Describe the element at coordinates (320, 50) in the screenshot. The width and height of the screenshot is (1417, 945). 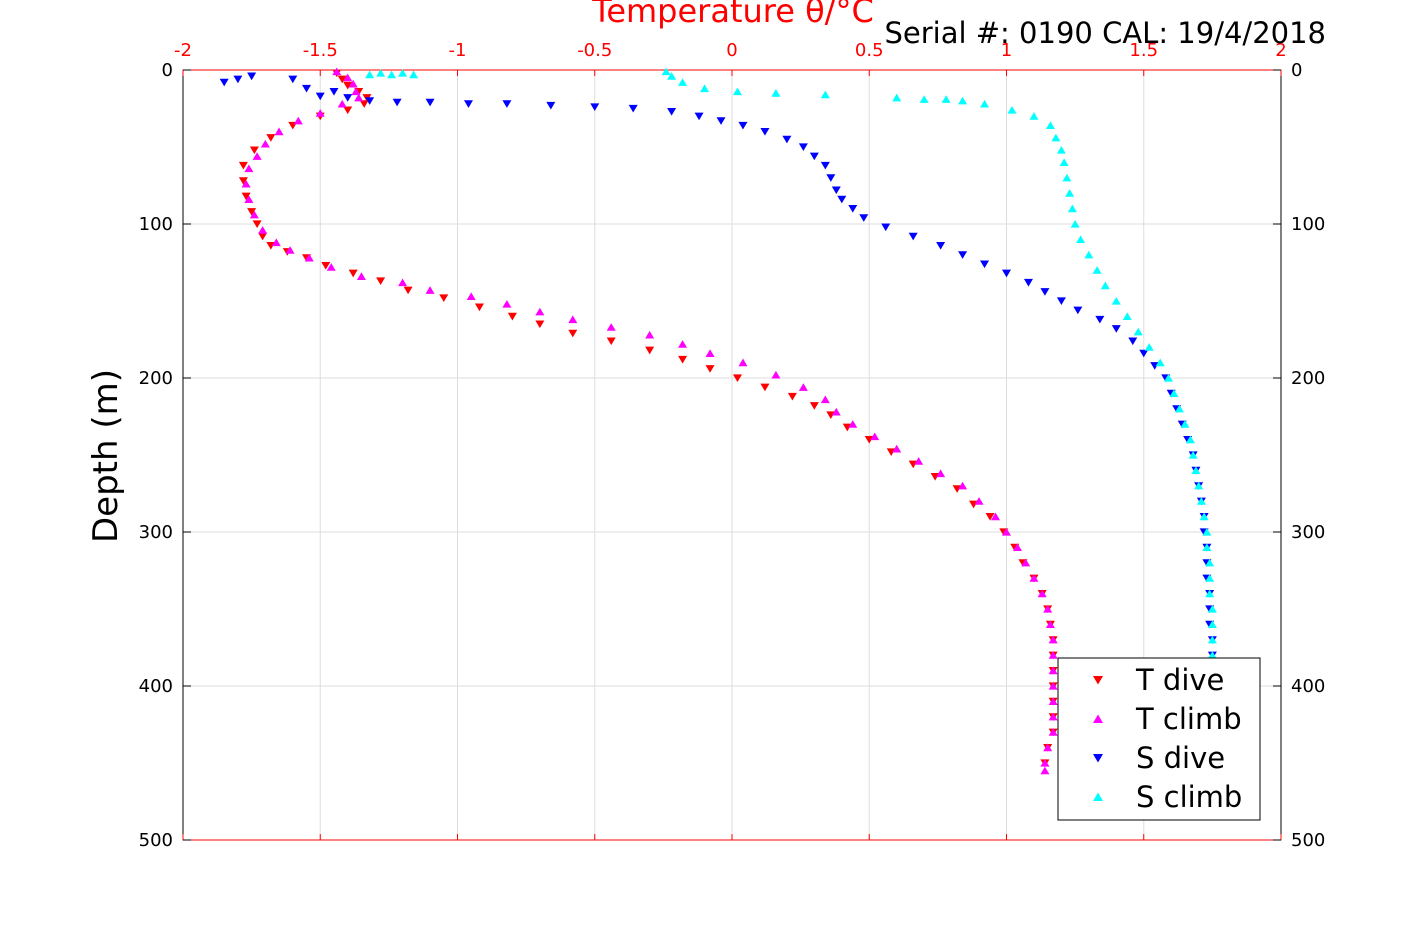
I see `x-tick-label: -1.5` at that location.